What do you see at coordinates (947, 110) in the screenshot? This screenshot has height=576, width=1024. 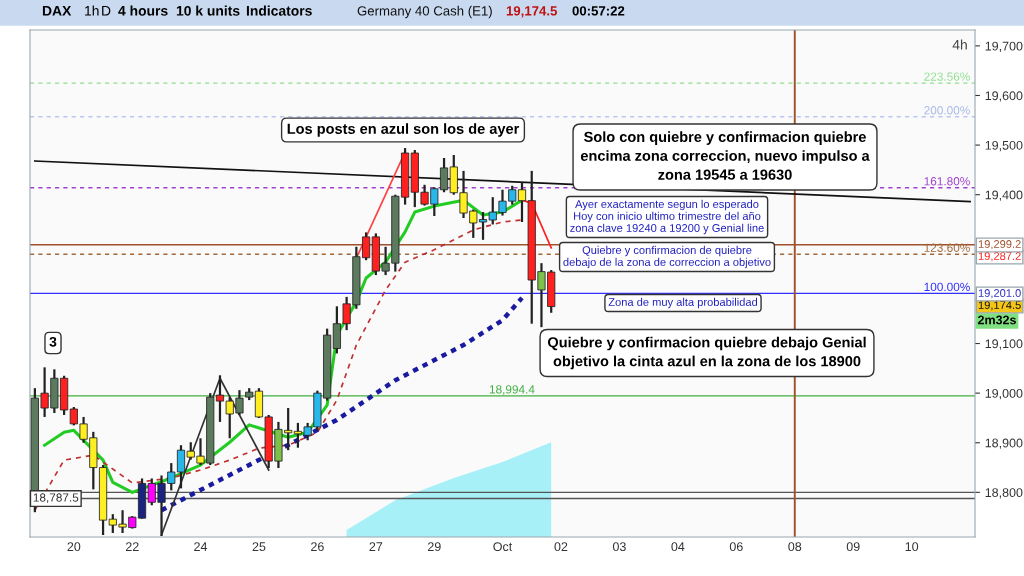 I see `annotation: 200.00%` at bounding box center [947, 110].